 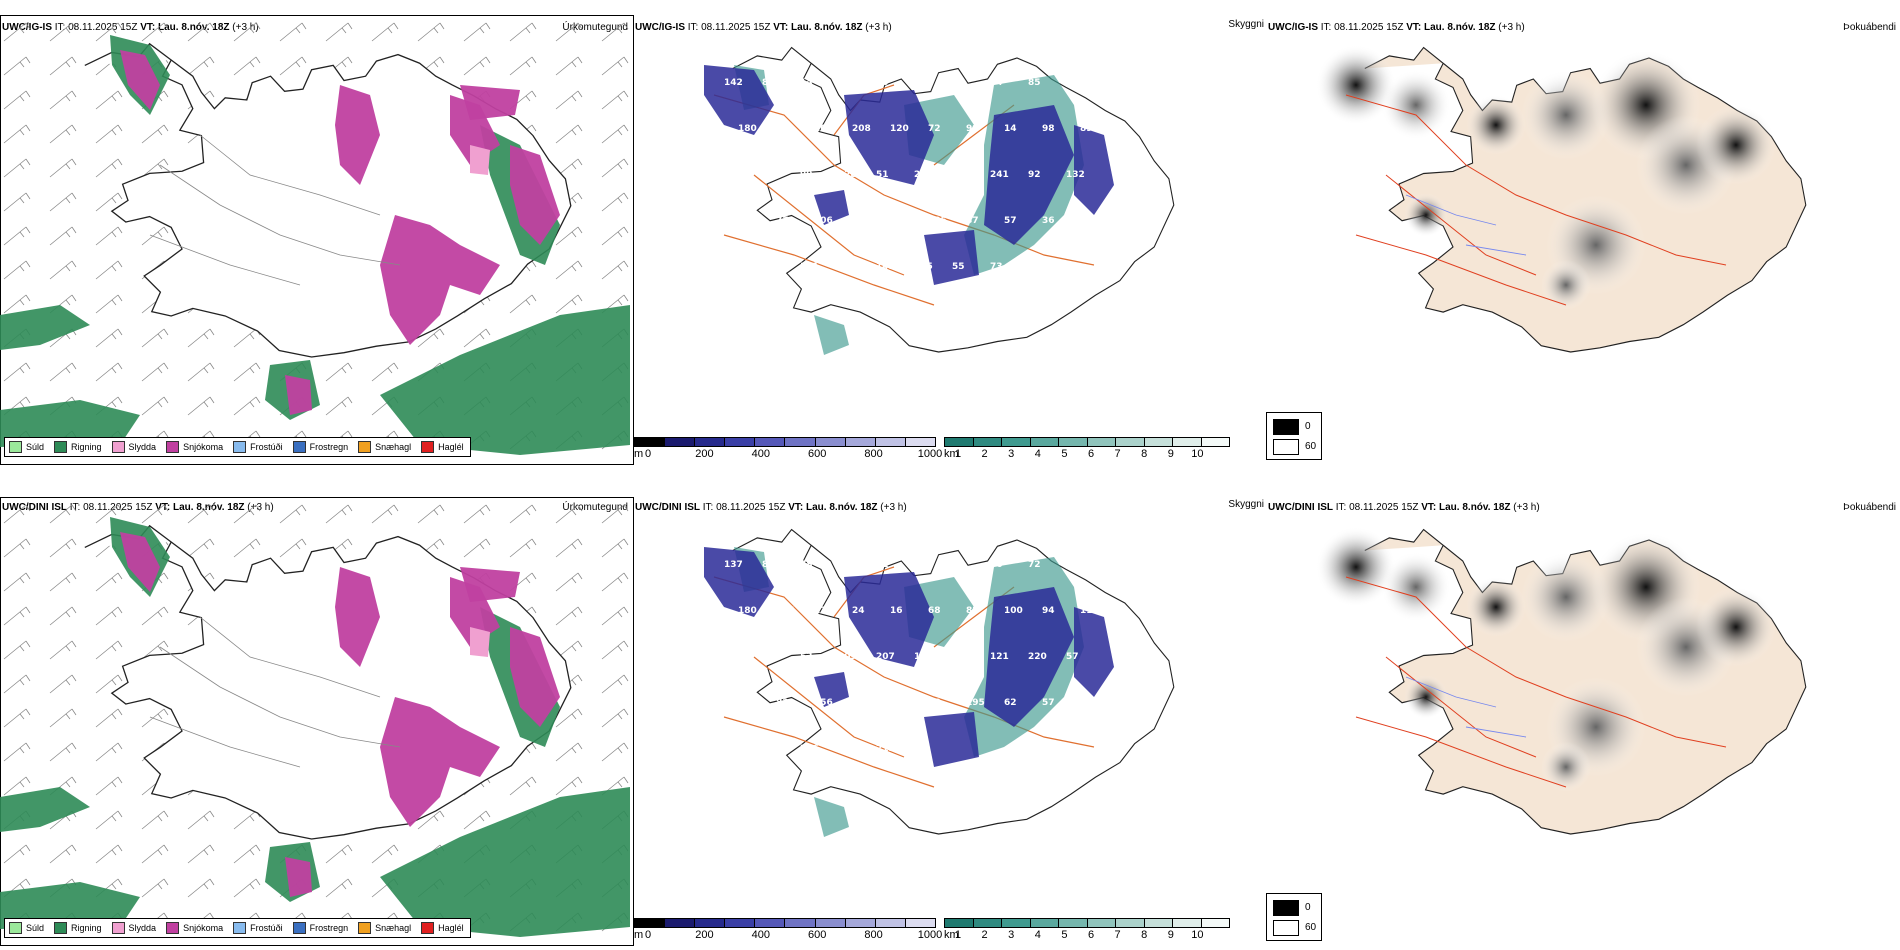 What do you see at coordinates (1286, 908) in the screenshot?
I see `fog-swatch-dark` at bounding box center [1286, 908].